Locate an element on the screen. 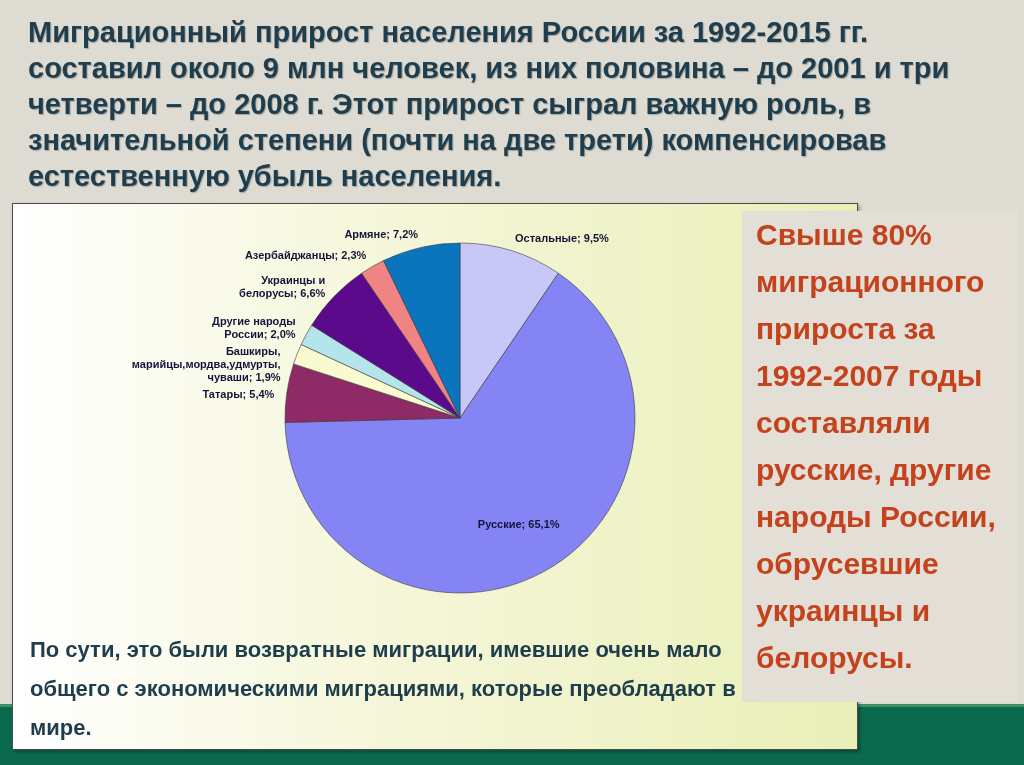 Image resolution: width=1024 pixels, height=765 pixels. slice-label: Остальные; 9,5% is located at coordinates (562, 237).